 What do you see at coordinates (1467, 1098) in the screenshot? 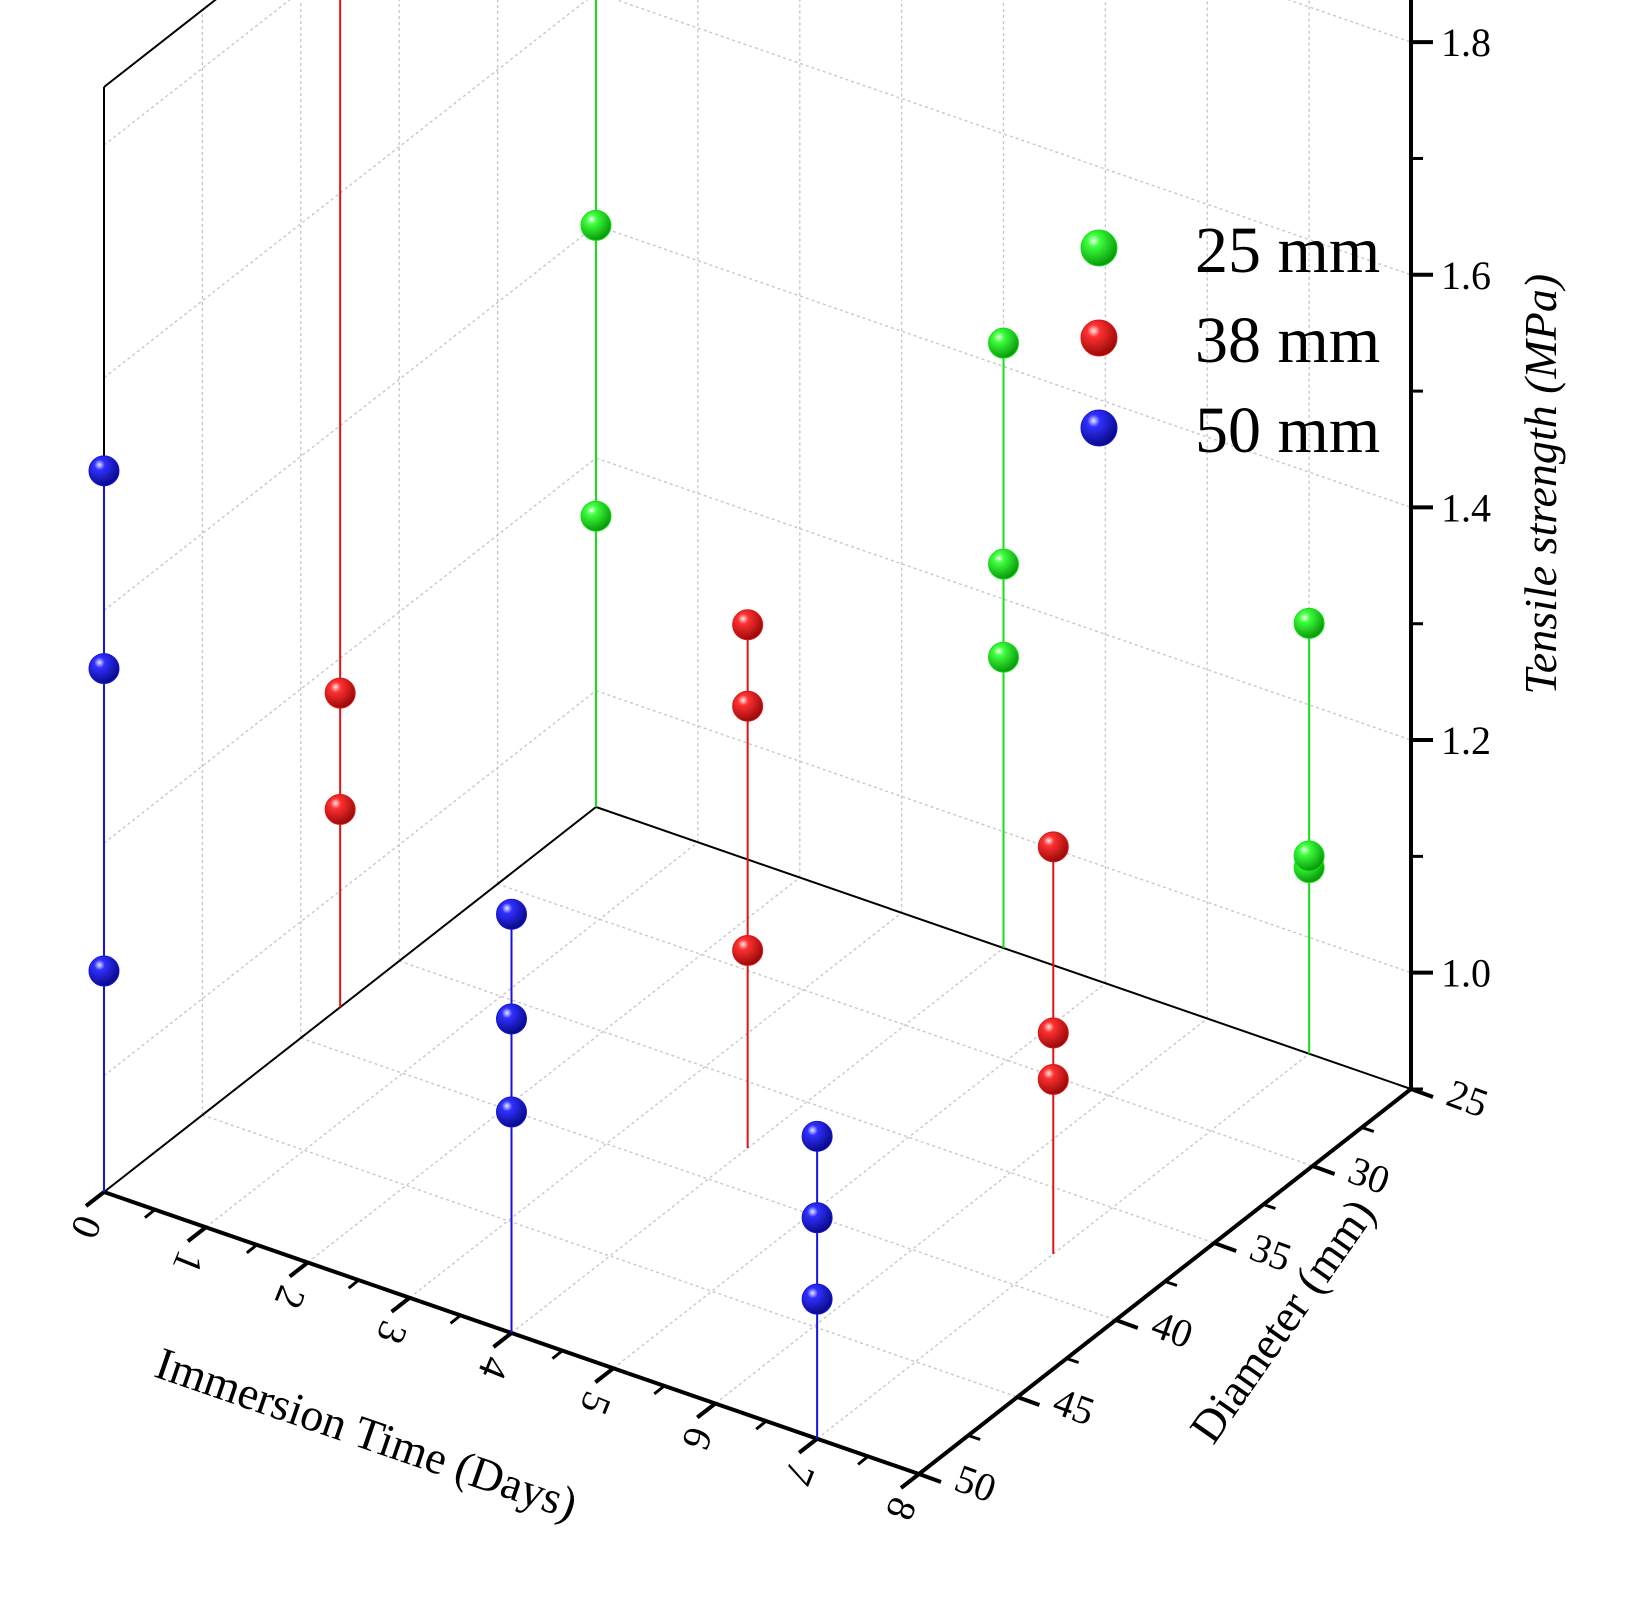
I see `y-tick-label: 25` at bounding box center [1467, 1098].